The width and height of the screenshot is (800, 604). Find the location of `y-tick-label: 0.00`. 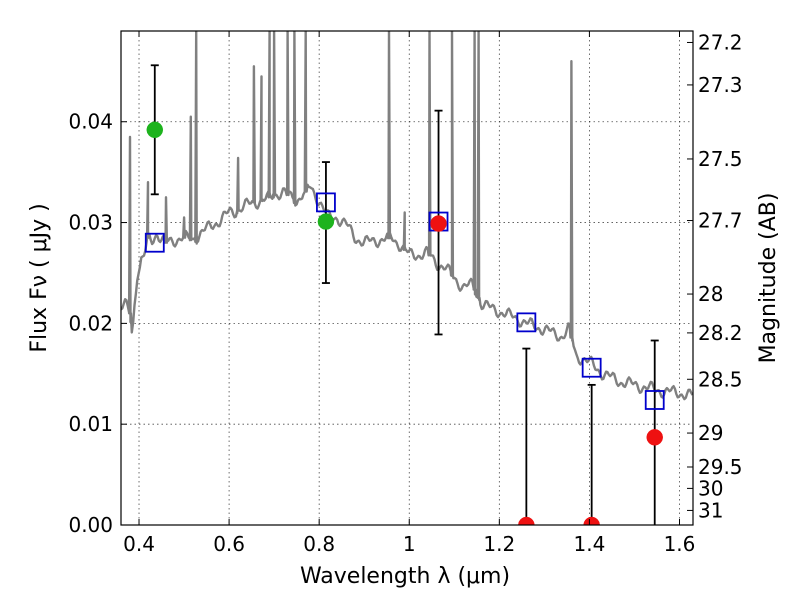

y-tick-label: 0.00 is located at coordinates (90, 525).